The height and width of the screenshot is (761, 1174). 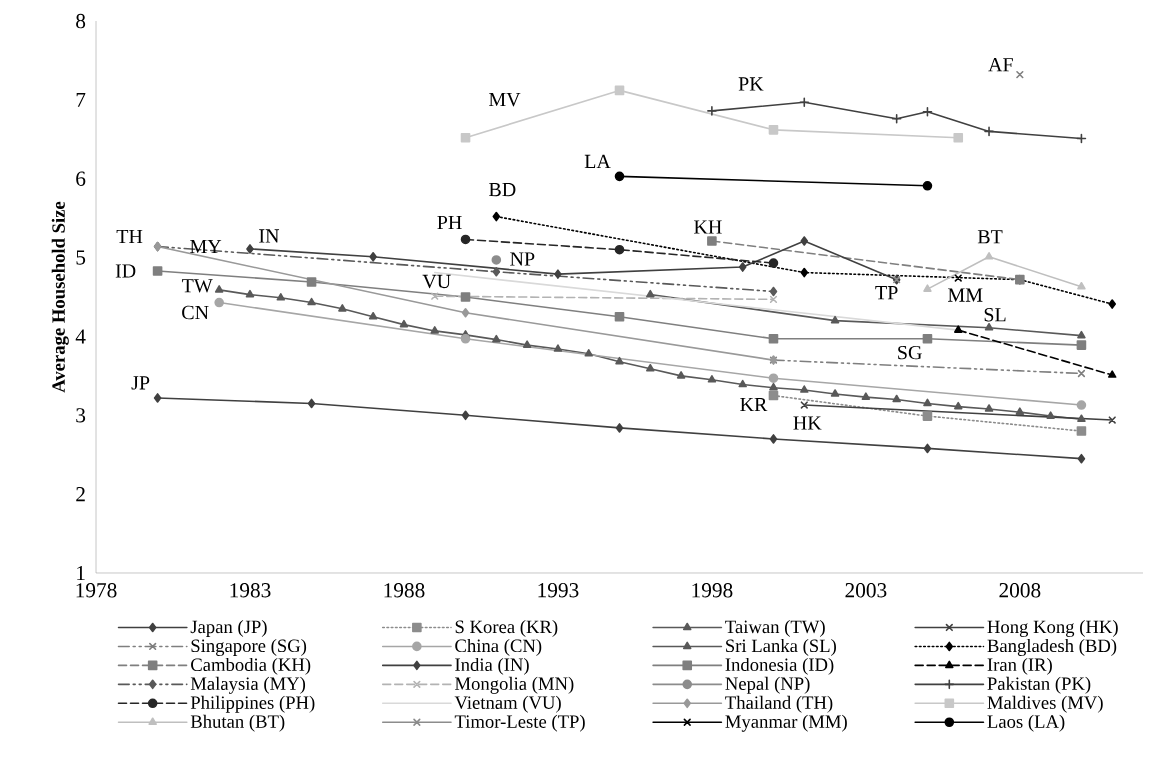 I want to click on annotation: MM, so click(x=965, y=295).